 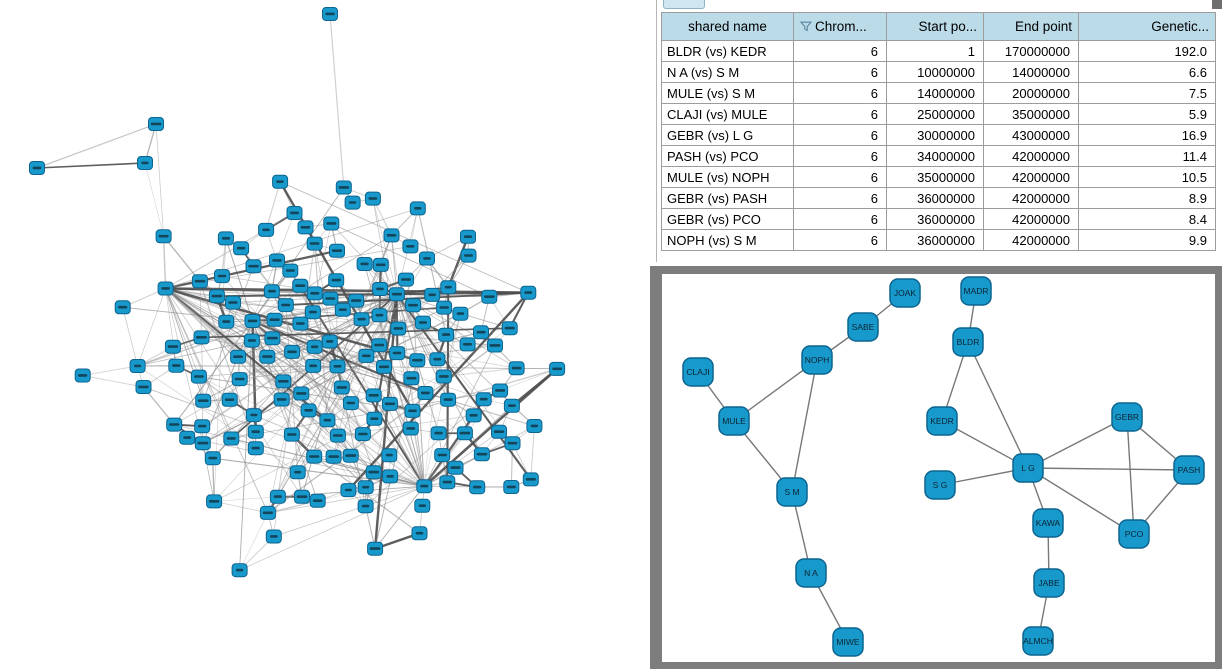 I want to click on network-node-MIWE: MIWE, so click(x=848, y=642).